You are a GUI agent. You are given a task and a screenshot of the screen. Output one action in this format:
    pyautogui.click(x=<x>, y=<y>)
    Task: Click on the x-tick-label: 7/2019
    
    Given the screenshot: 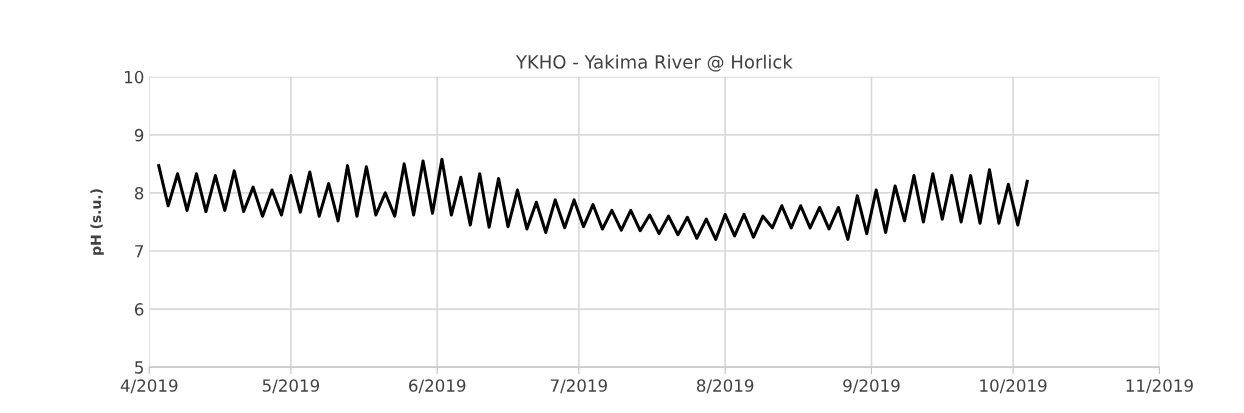 What is the action you would take?
    pyautogui.click(x=578, y=386)
    